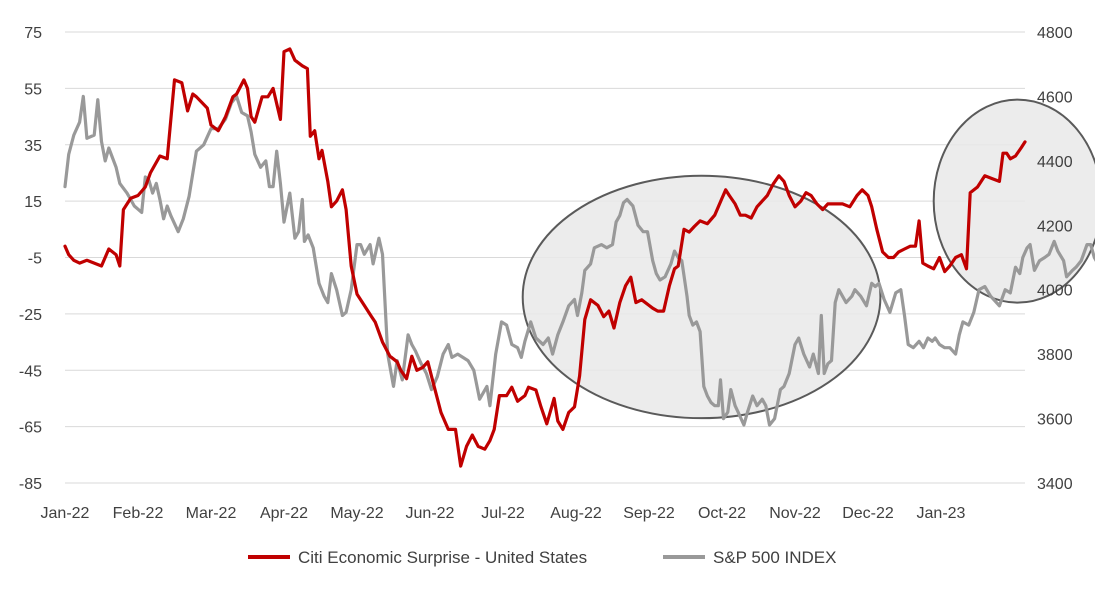  Describe the element at coordinates (941, 513) in the screenshot. I see `x-tick-label: Jan-23` at that location.